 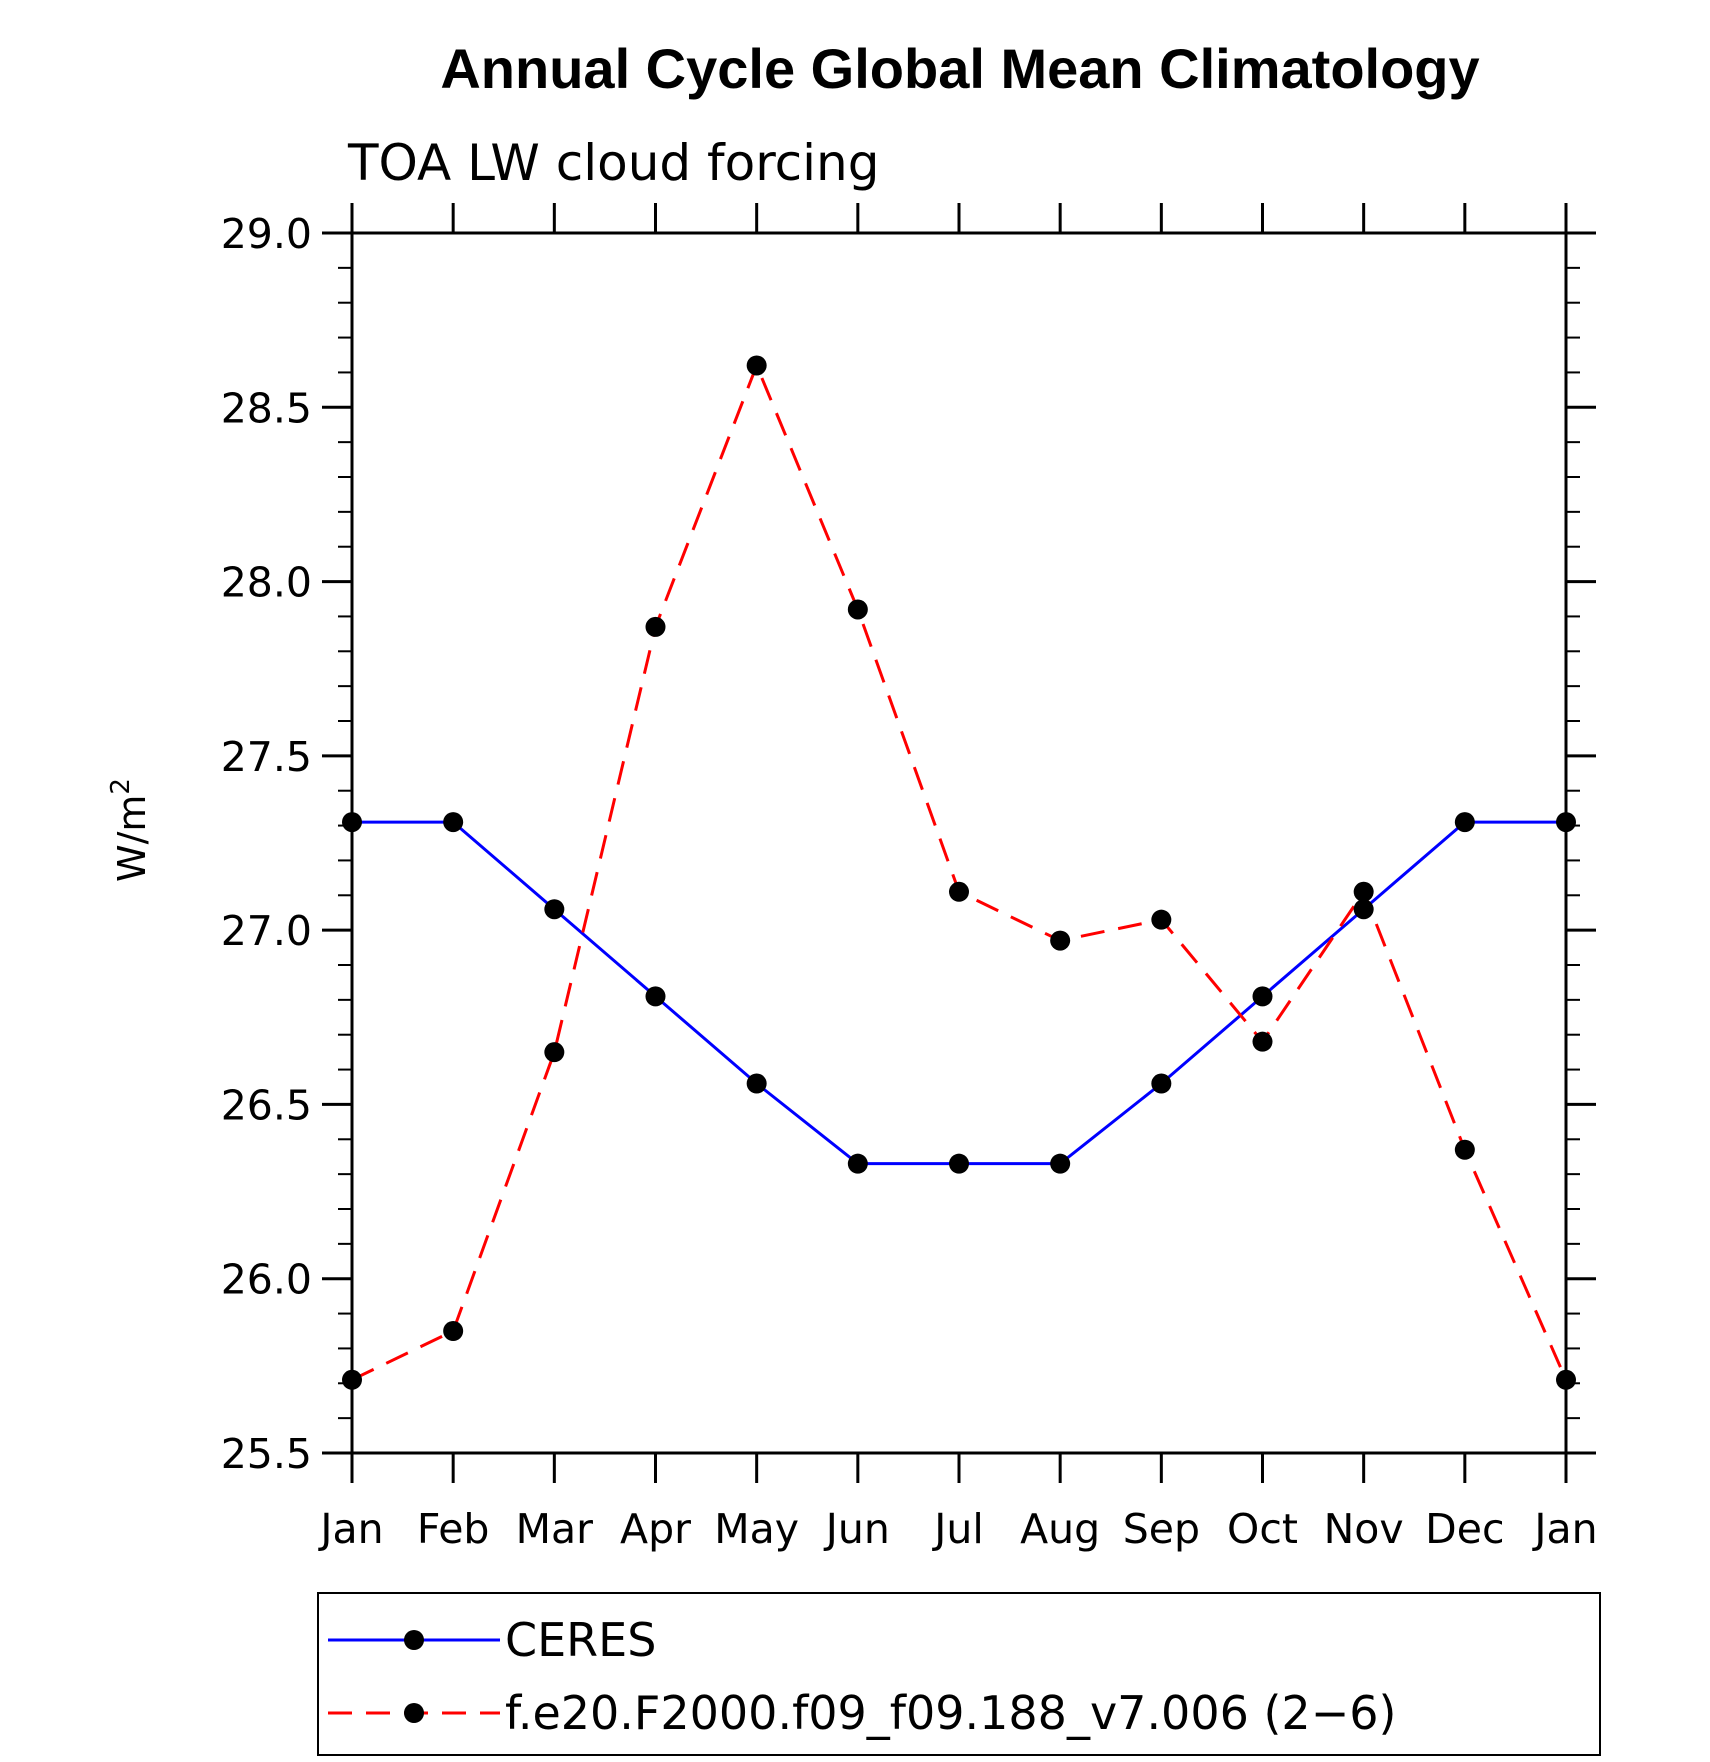 What do you see at coordinates (1060, 1529) in the screenshot?
I see `x-tick-label: Aug` at bounding box center [1060, 1529].